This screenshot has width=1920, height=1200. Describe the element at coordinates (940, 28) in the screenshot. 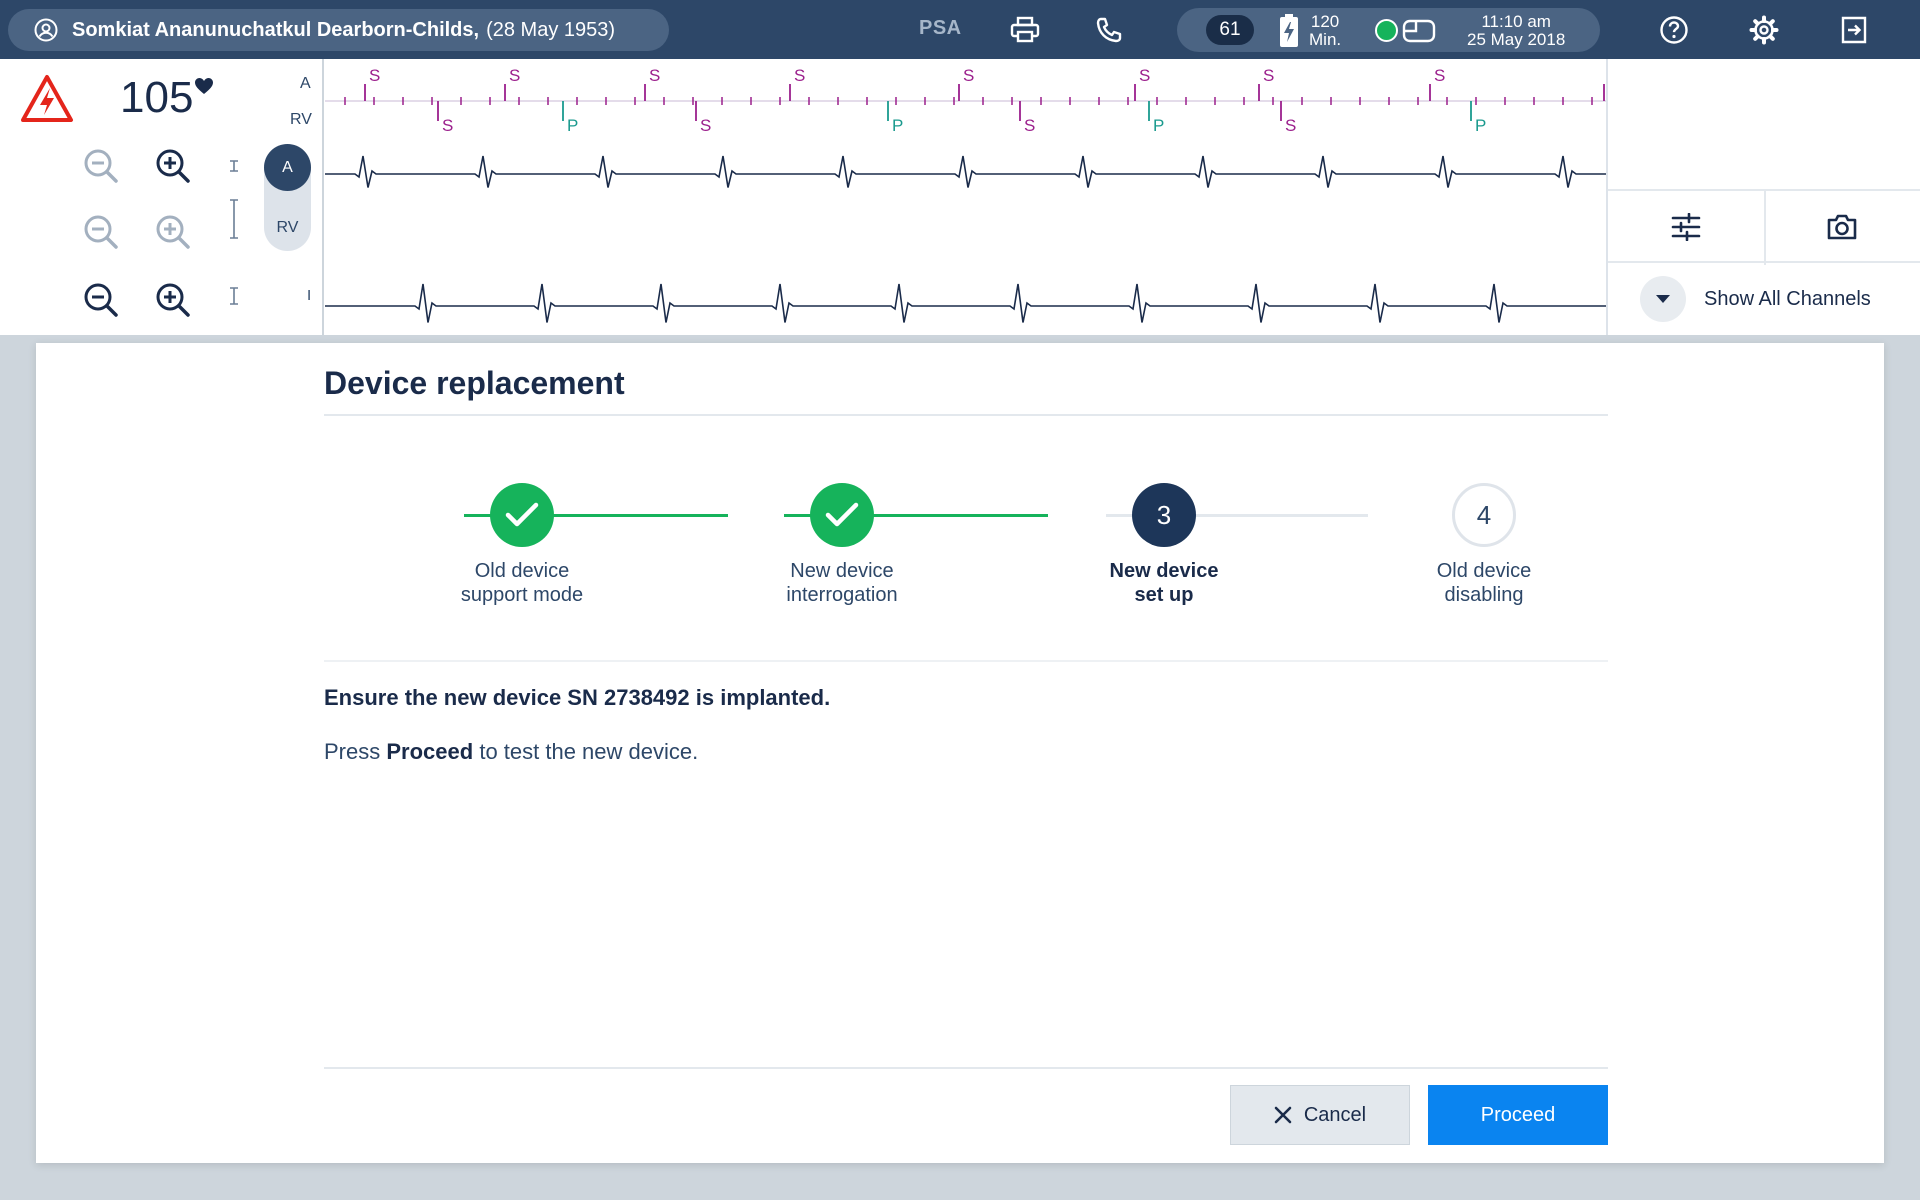

I see `mode-label: PSA` at that location.